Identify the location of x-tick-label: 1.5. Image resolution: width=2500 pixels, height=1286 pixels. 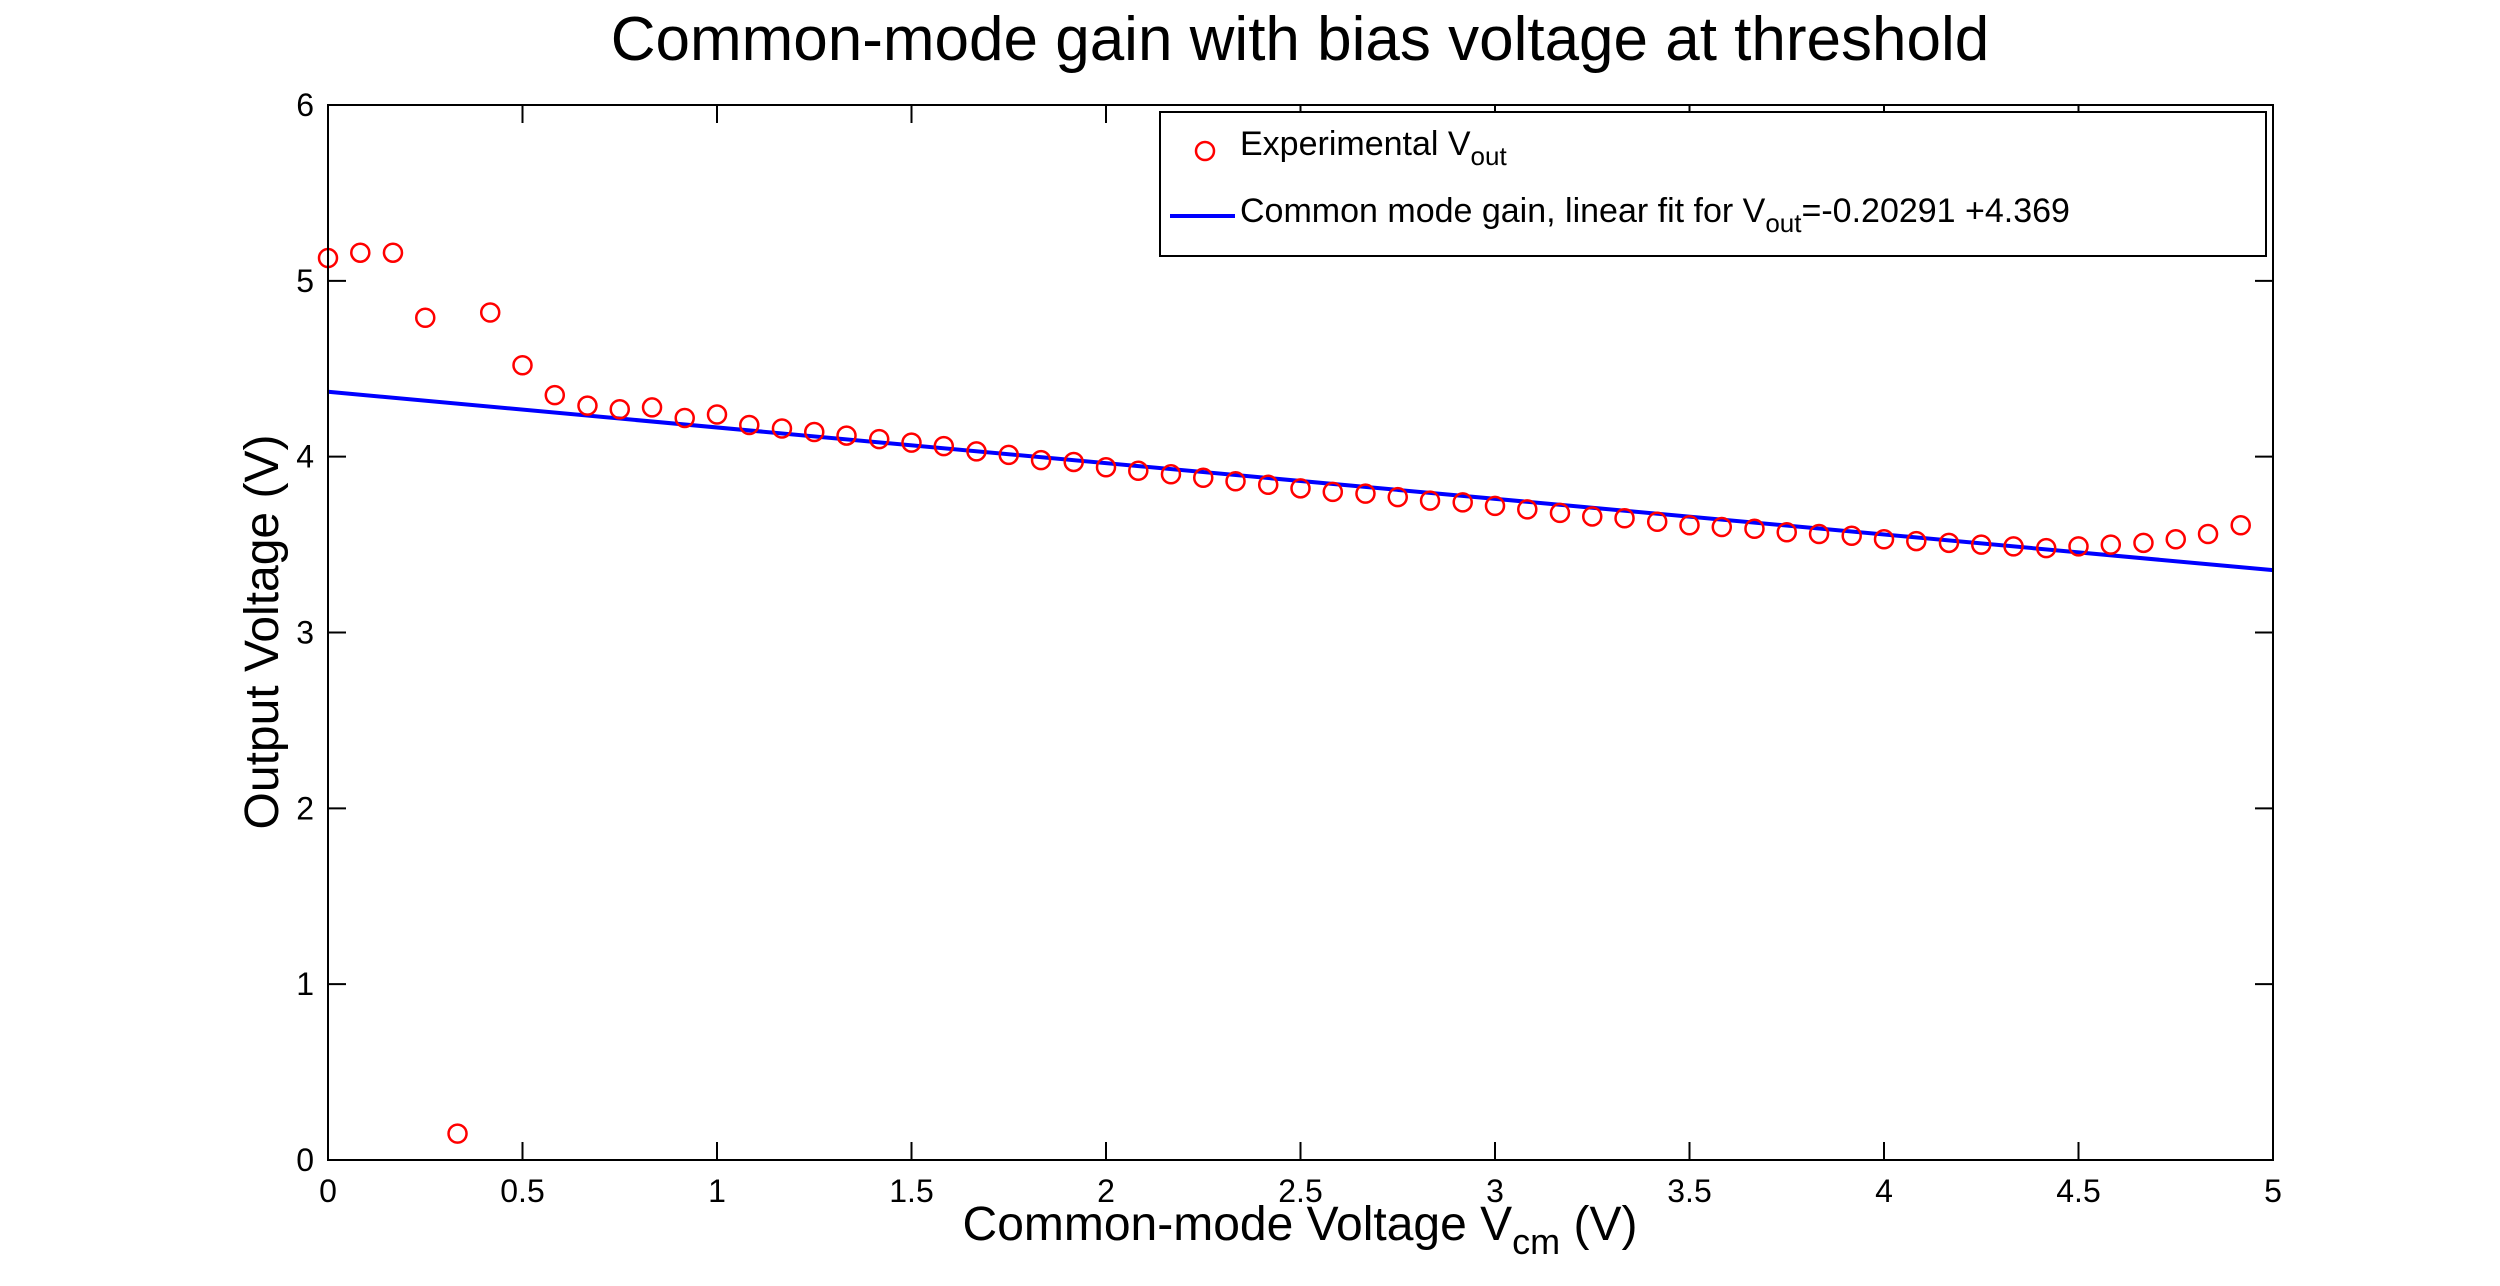
(911, 1191).